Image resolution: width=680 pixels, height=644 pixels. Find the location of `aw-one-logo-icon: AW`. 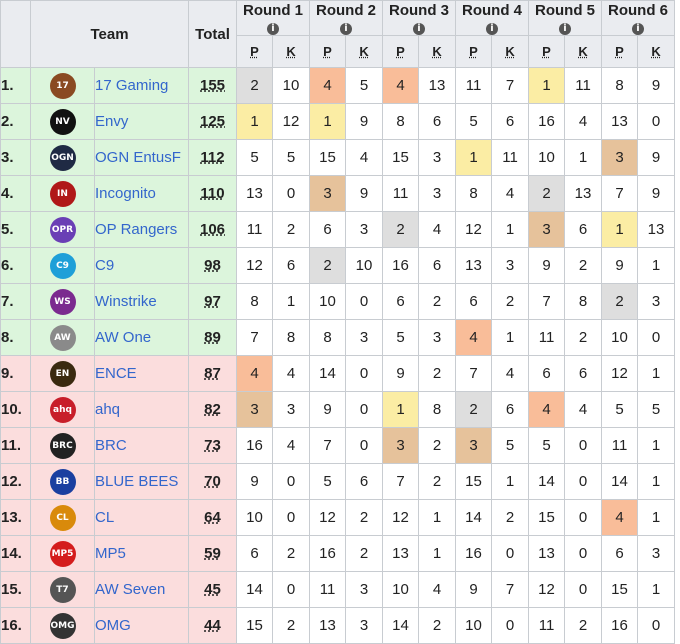

aw-one-logo-icon: AW is located at coordinates (62, 337).